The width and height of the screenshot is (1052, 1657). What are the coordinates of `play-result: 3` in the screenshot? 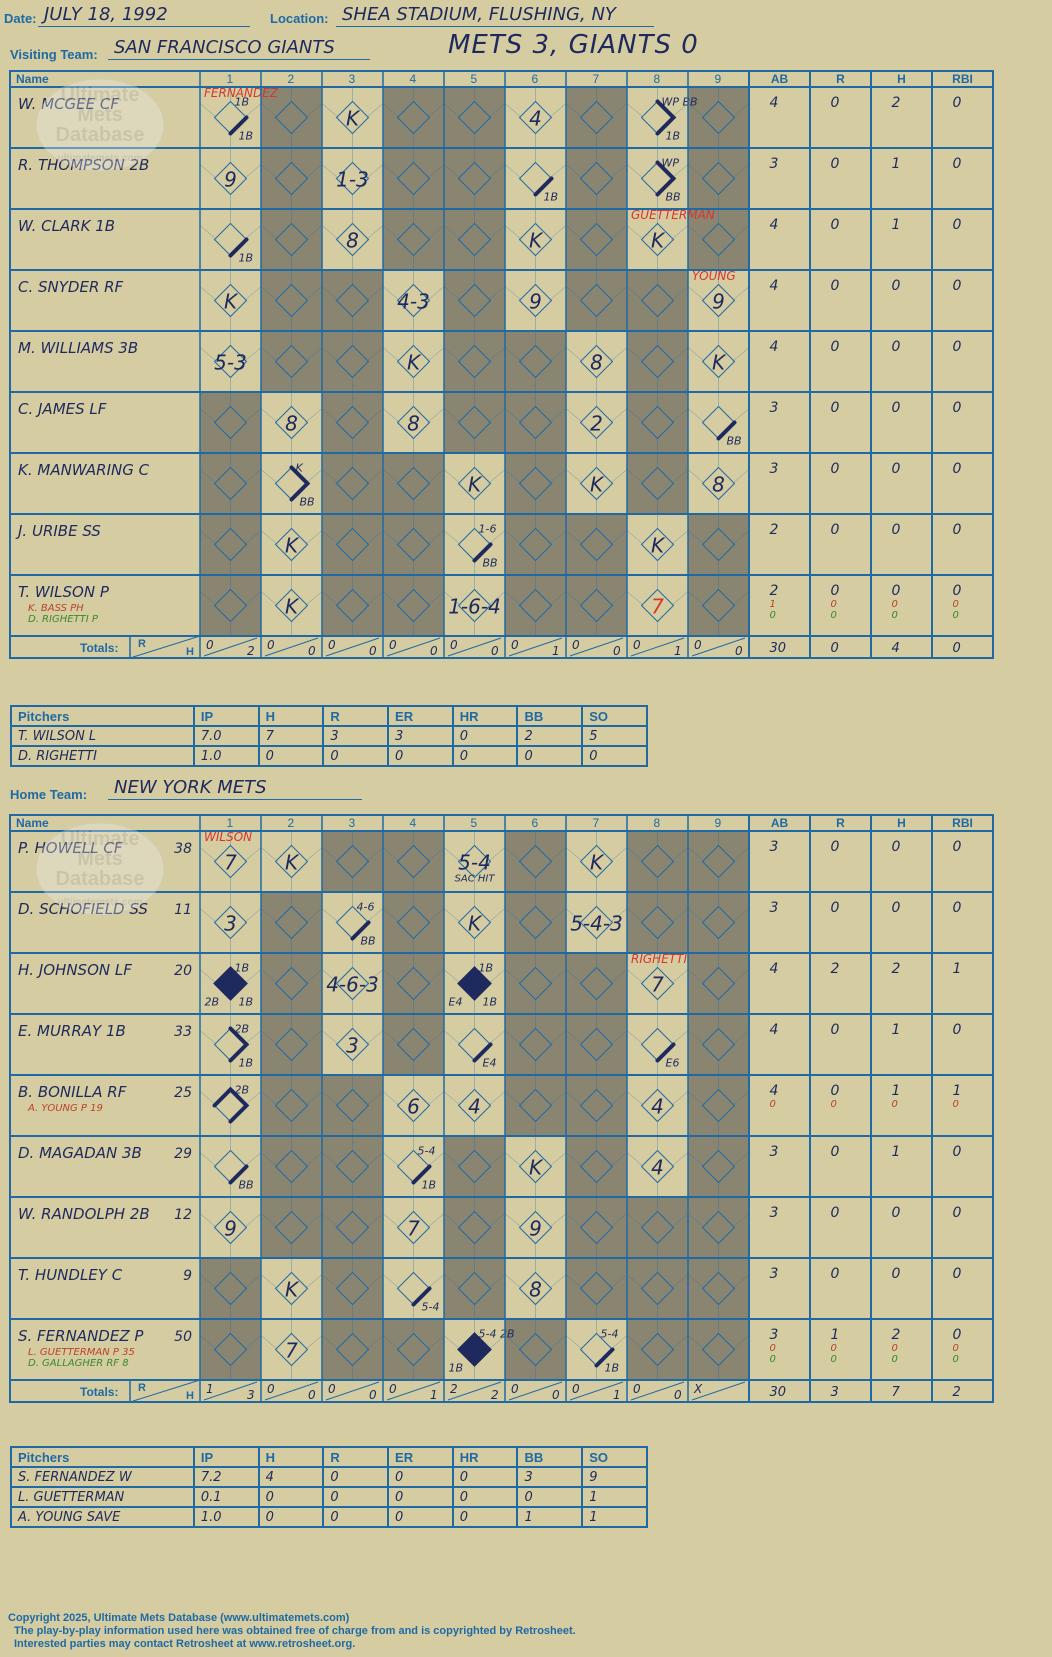 It's located at (352, 1046).